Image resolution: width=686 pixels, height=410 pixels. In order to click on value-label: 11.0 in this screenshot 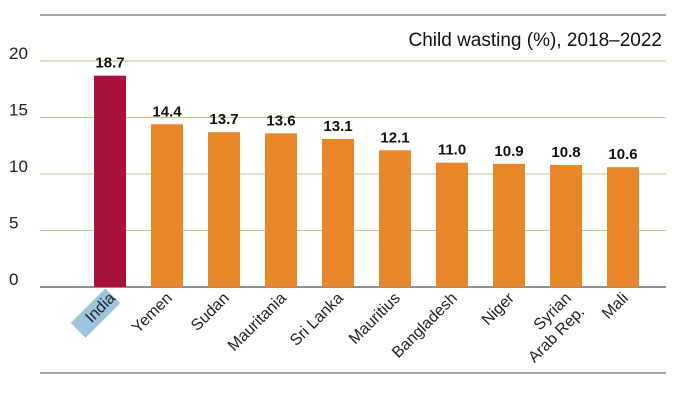, I will do `click(452, 150)`.